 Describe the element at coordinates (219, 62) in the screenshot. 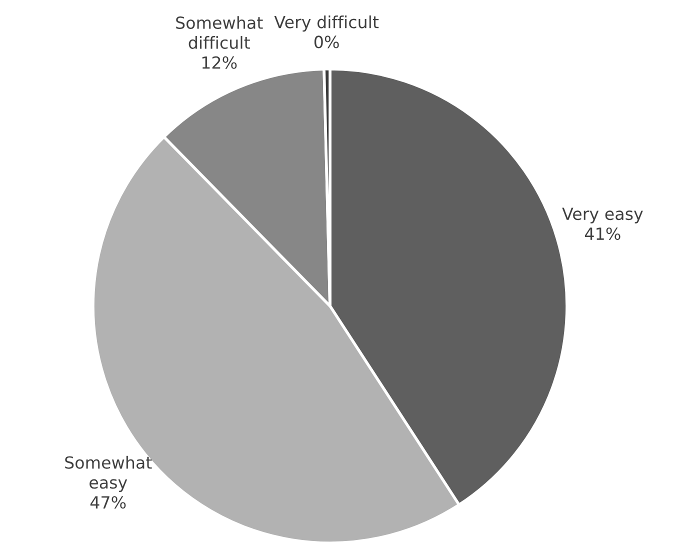

I see `data-label: 12%` at that location.